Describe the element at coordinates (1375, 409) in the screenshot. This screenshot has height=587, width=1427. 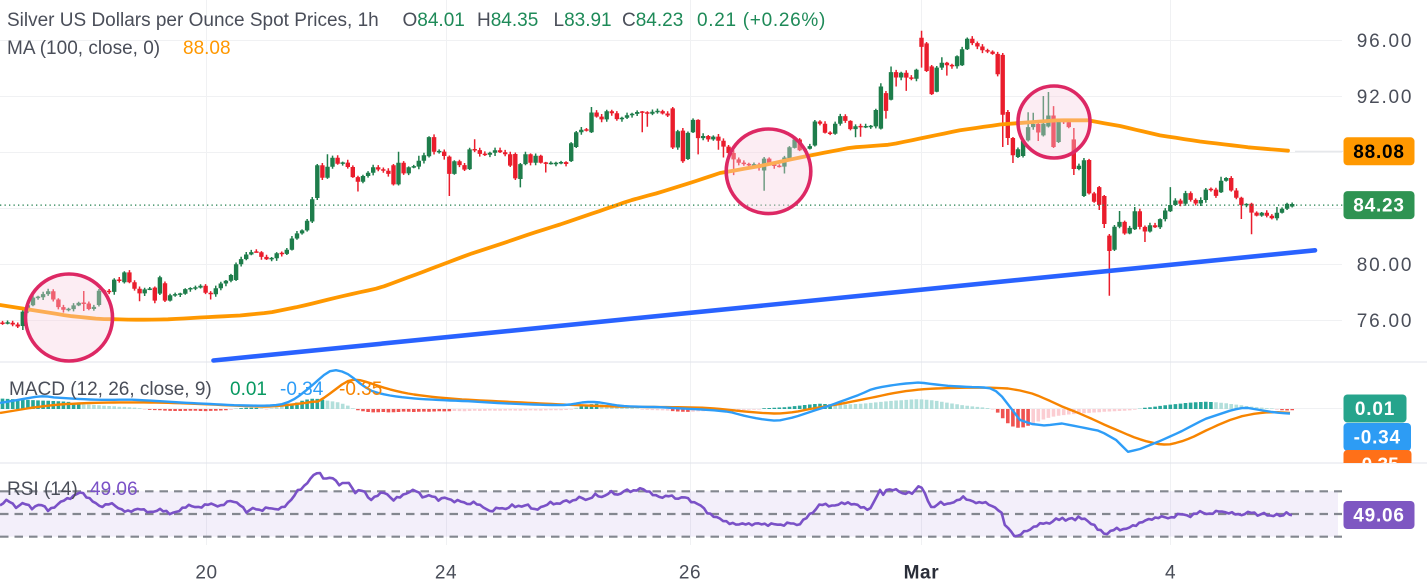
I see `svg-text: 0.01` at that location.